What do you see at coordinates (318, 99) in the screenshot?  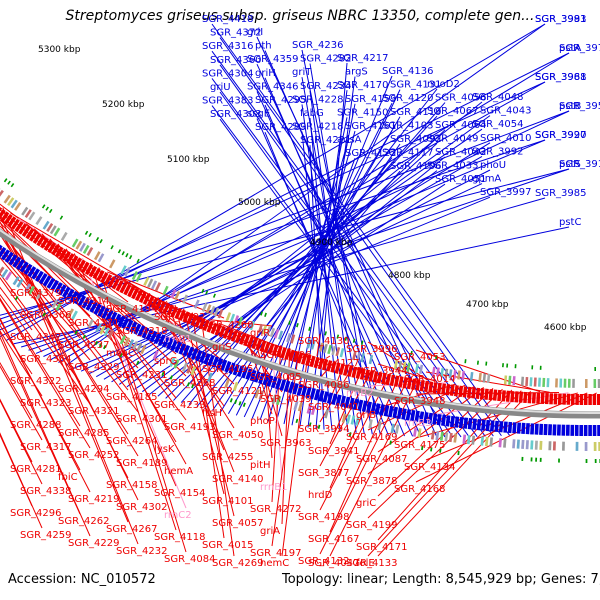 I see `forward-gene-label: SGR_4228` at bounding box center [318, 99].